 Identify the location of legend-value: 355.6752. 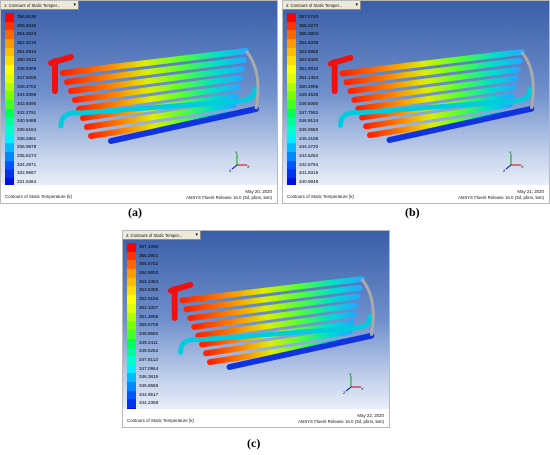
(149, 264).